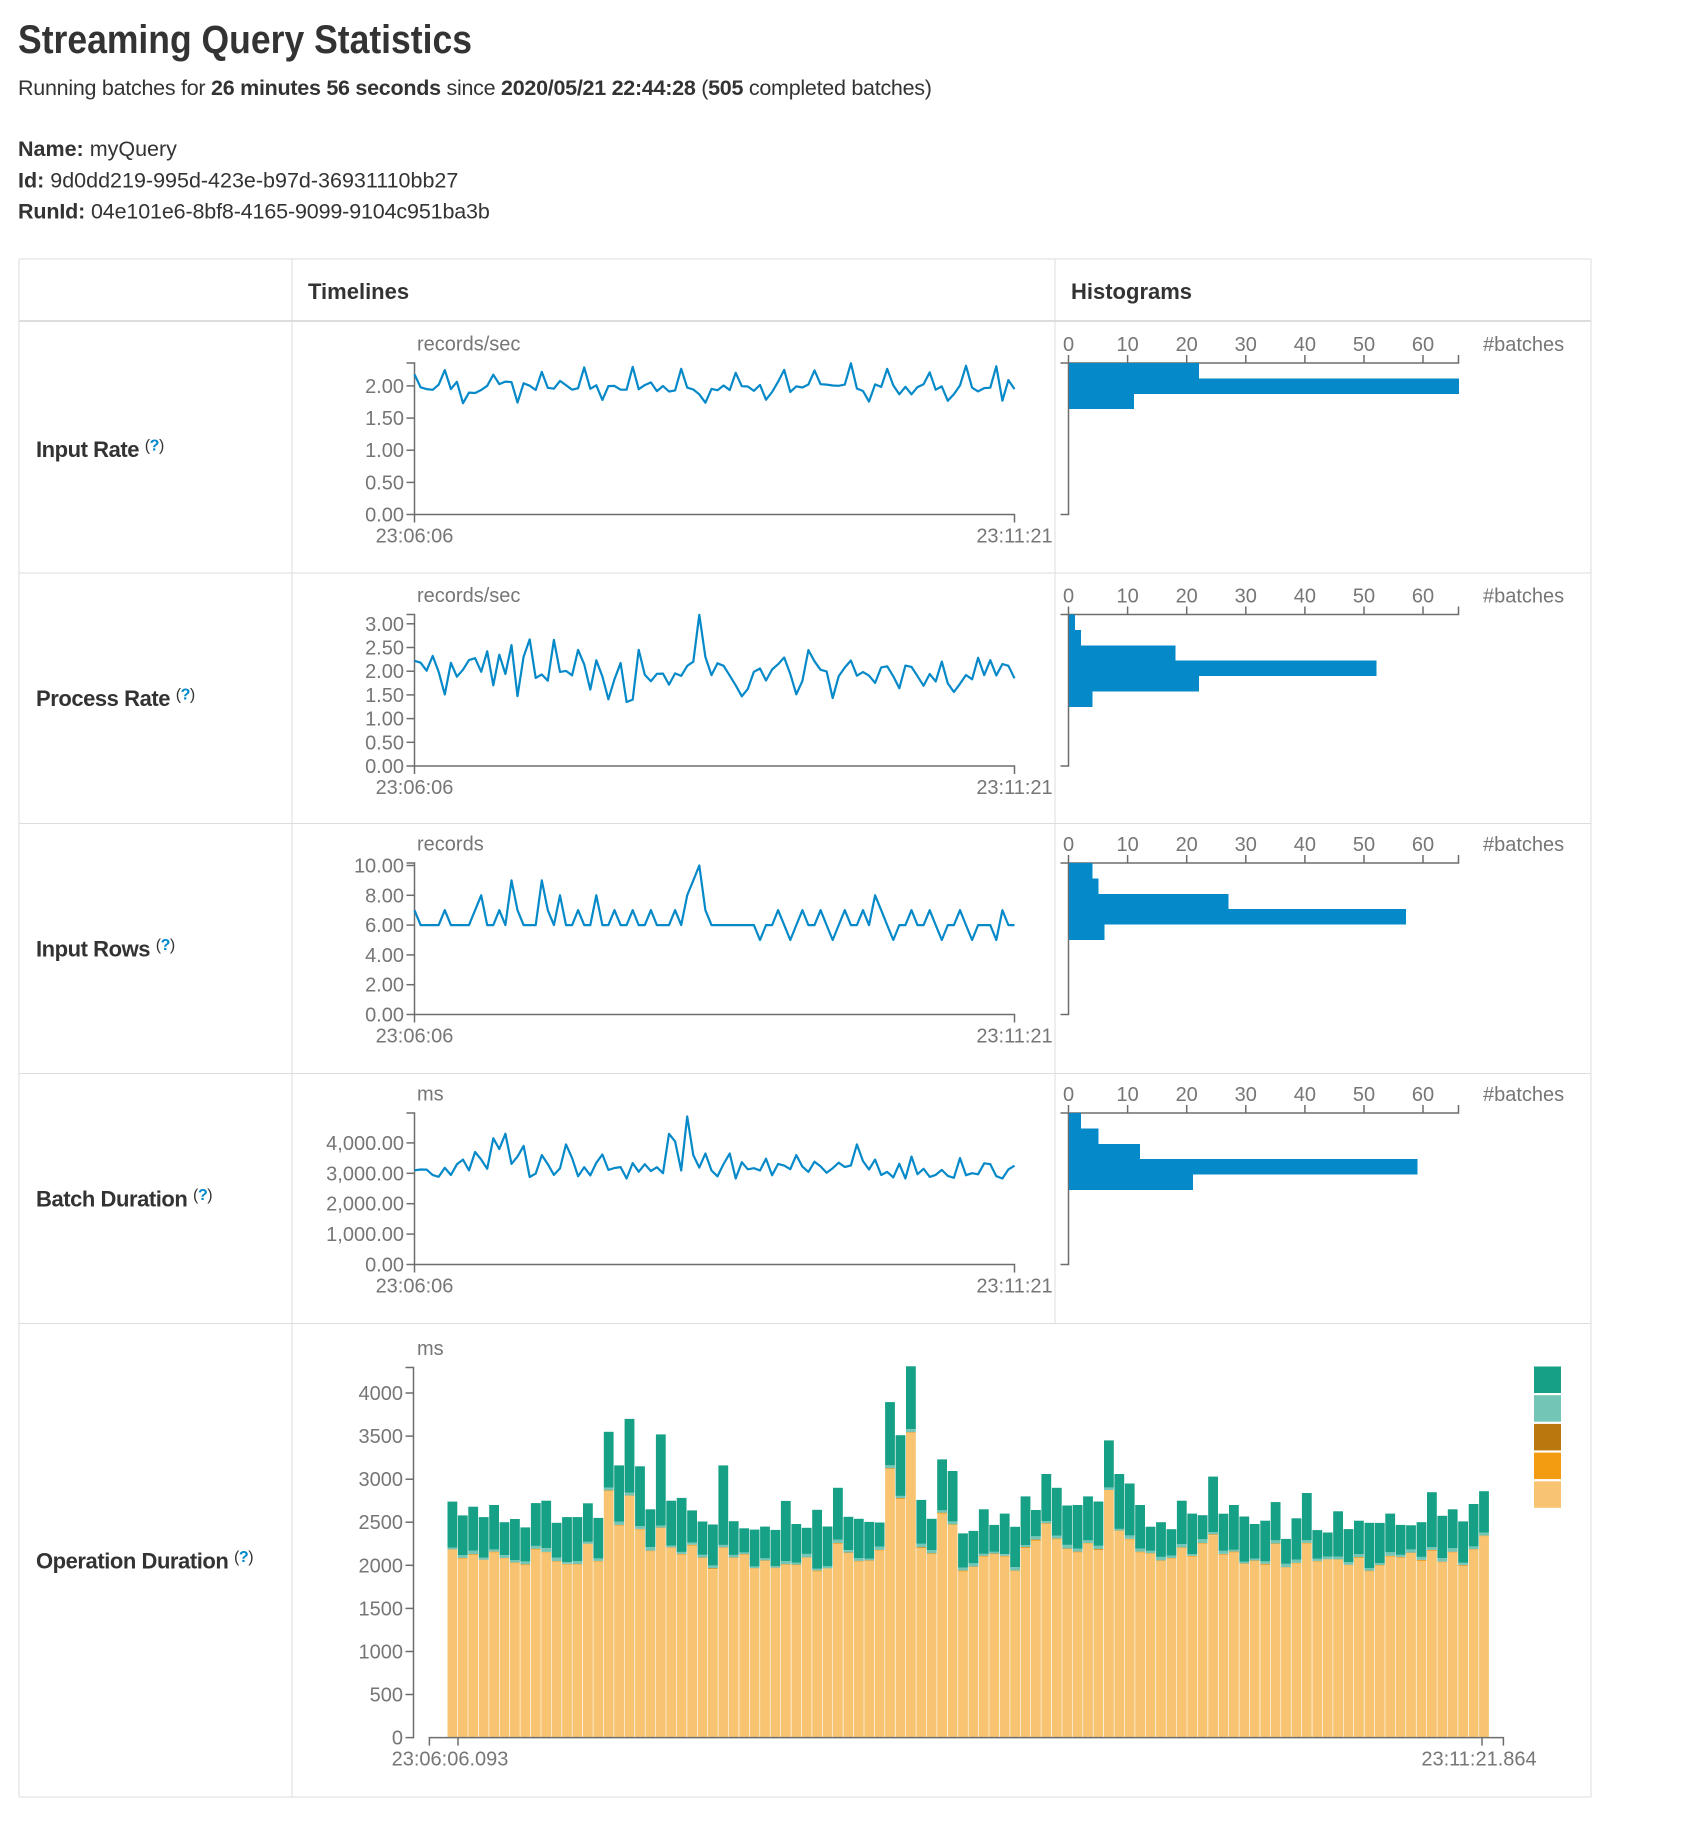  What do you see at coordinates (124, 1199) in the screenshot?
I see `svg-text: Batch Duration (?)` at bounding box center [124, 1199].